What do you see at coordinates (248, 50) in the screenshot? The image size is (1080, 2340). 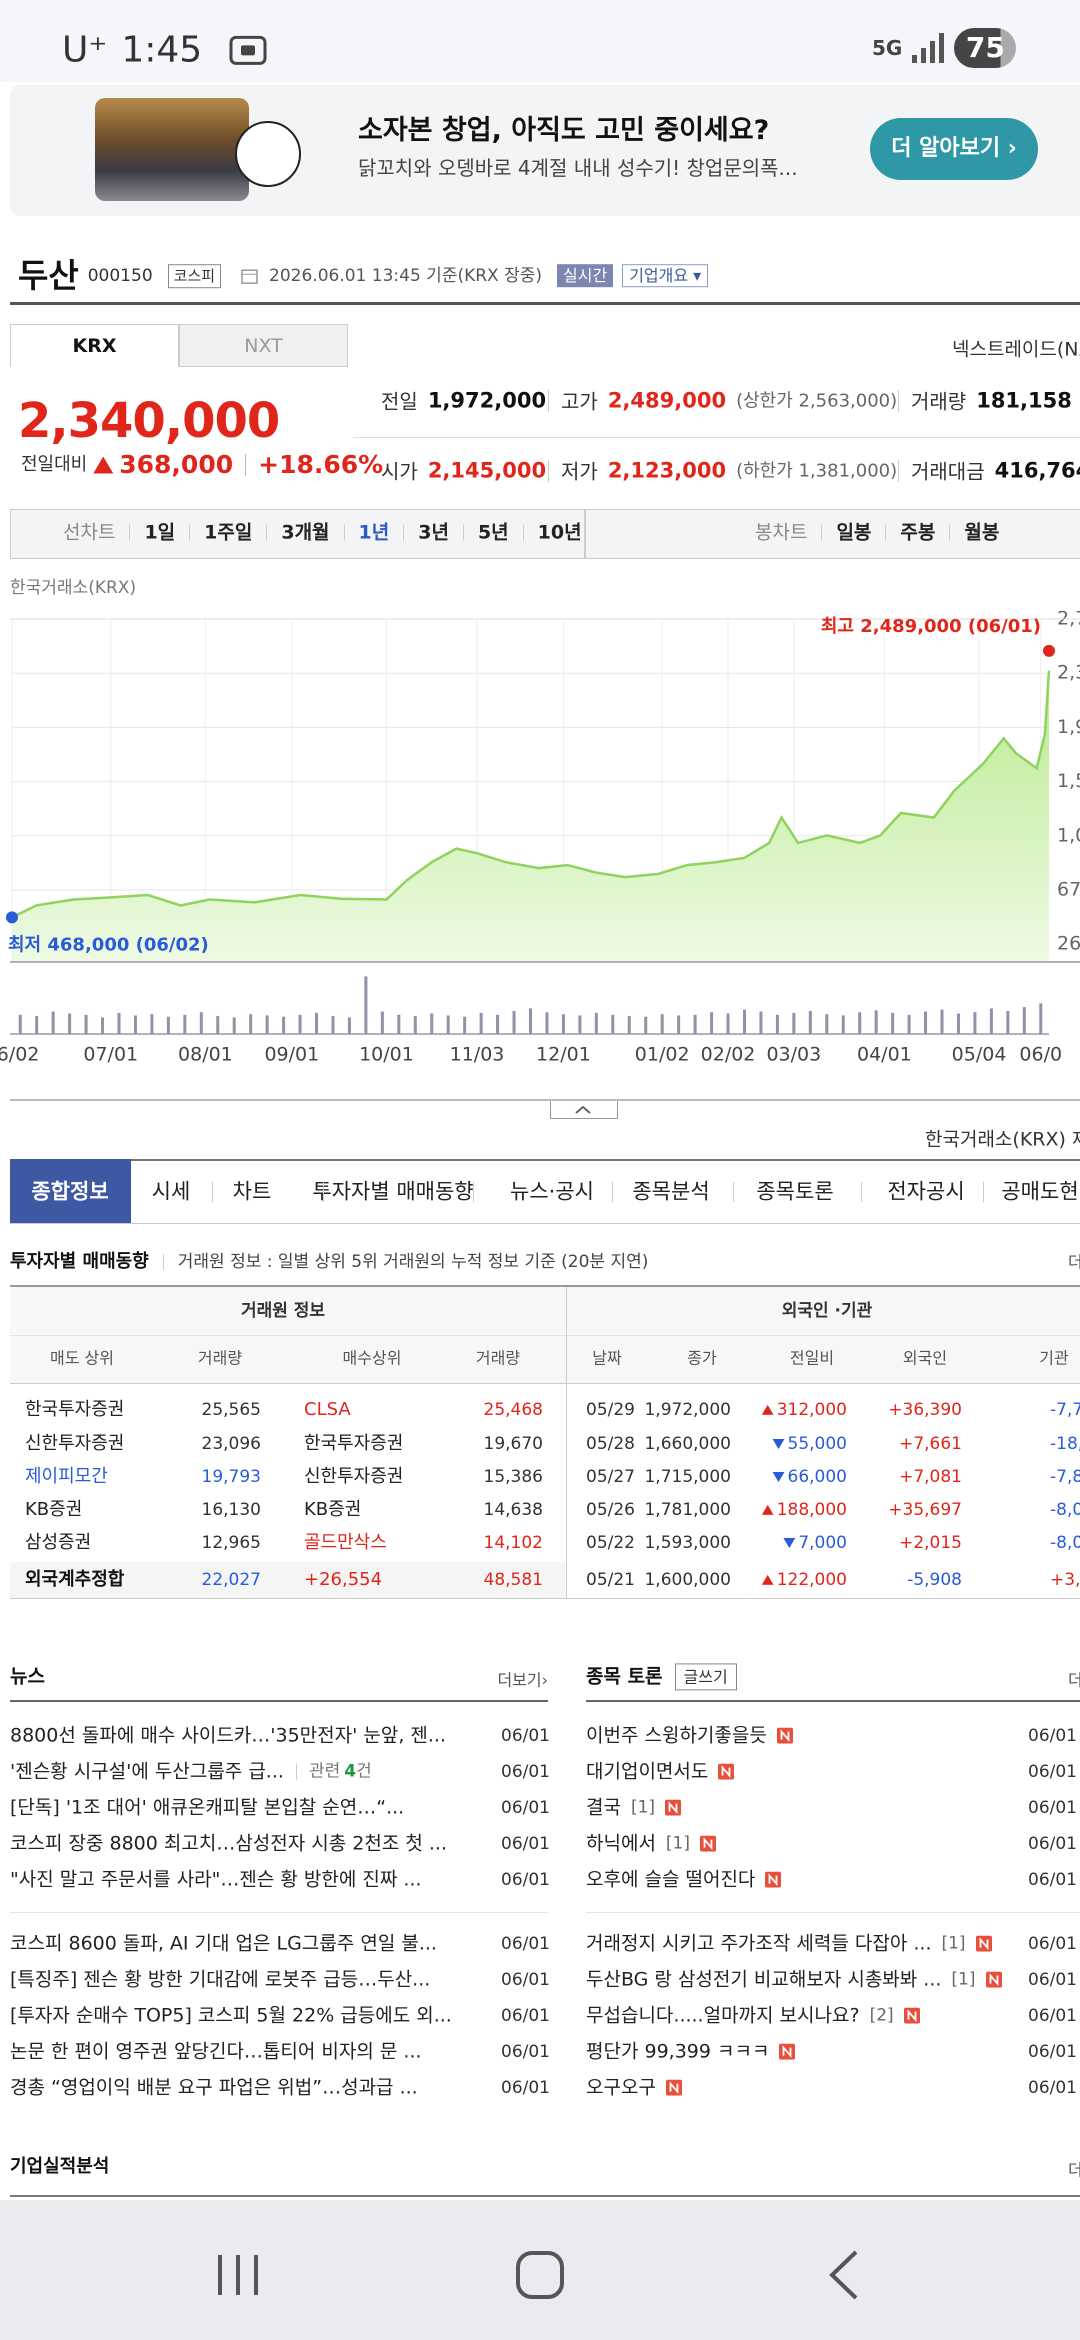 I see `icon-frame` at bounding box center [248, 50].